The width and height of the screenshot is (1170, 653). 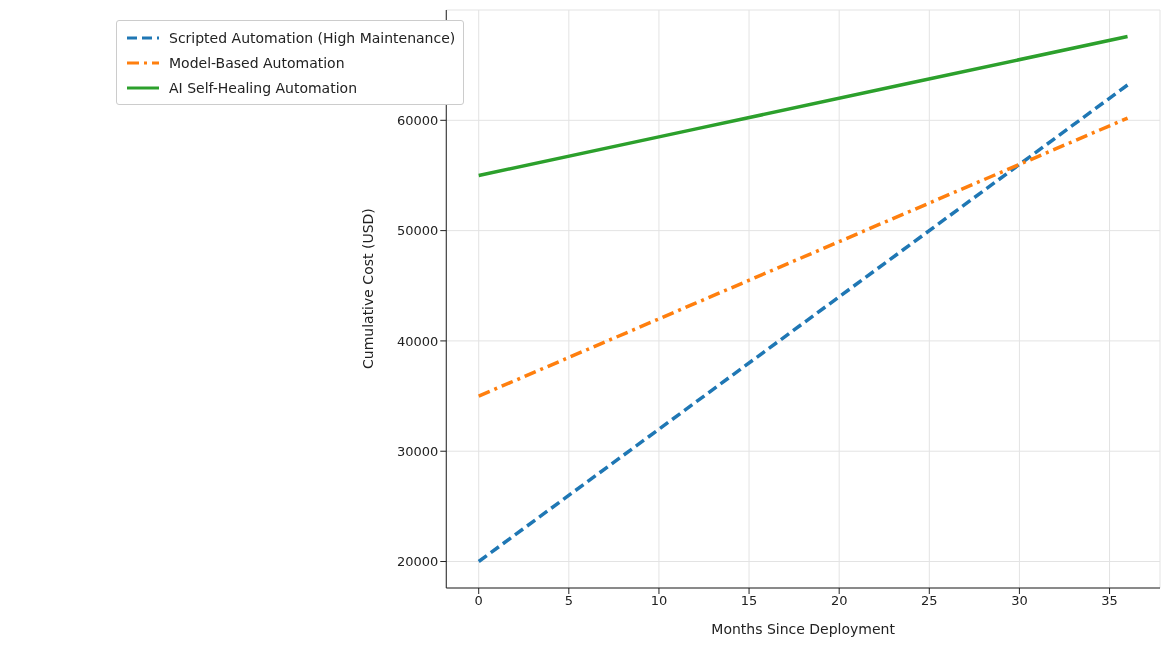 I want to click on x-tick-label: 5, so click(x=568, y=601).